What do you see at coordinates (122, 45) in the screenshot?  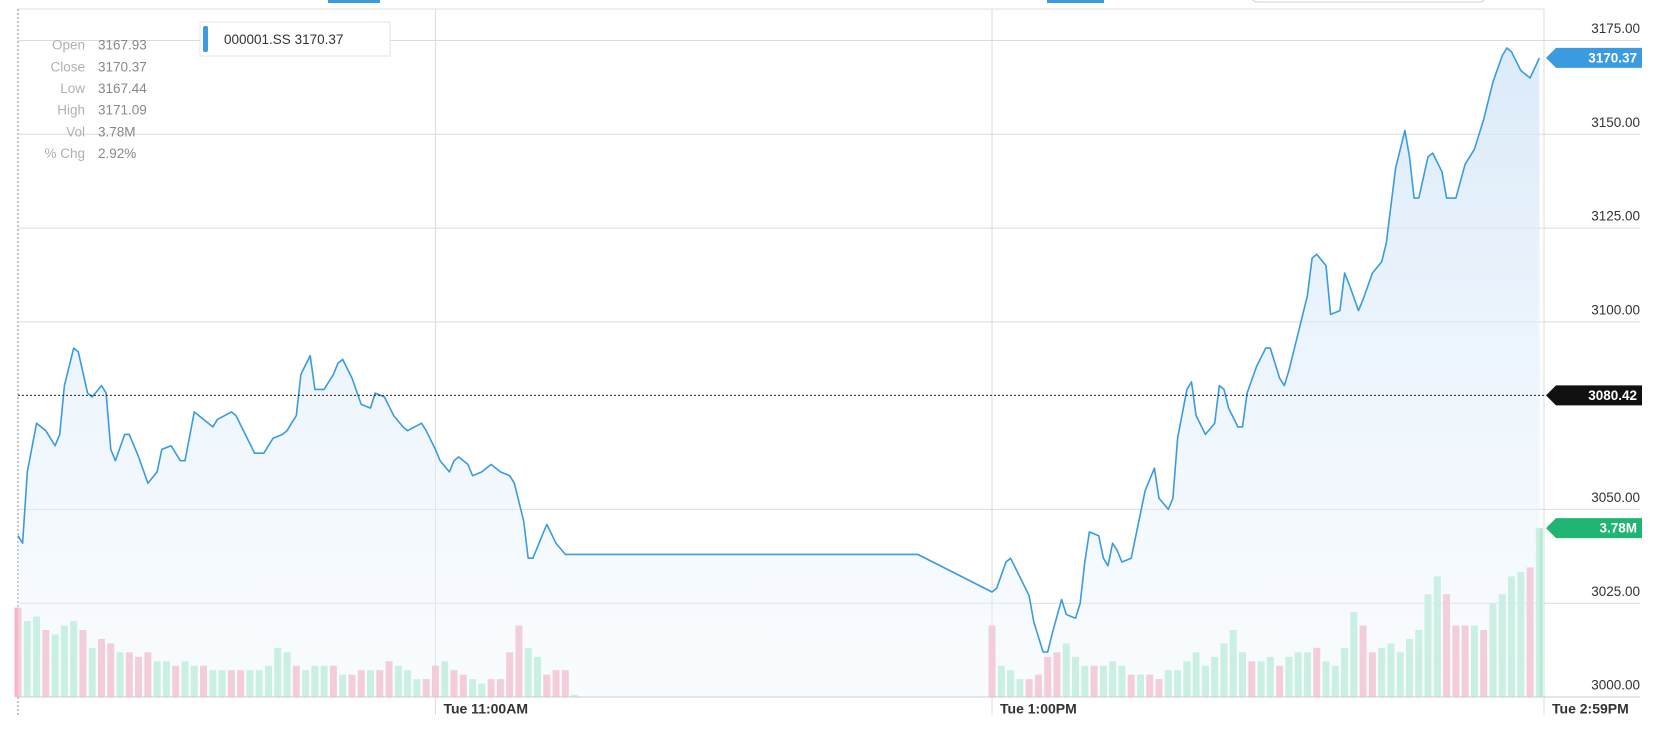 I see `info-value: 3167.93` at bounding box center [122, 45].